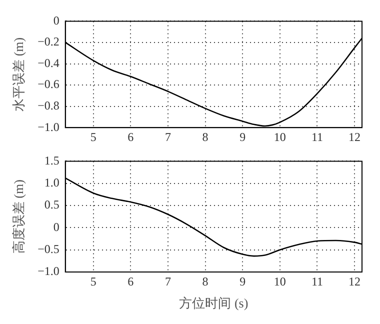 Image resolution: width=380 pixels, height=324 pixels. I want to click on x-axis-title: 方位时间 (s), so click(213, 303).